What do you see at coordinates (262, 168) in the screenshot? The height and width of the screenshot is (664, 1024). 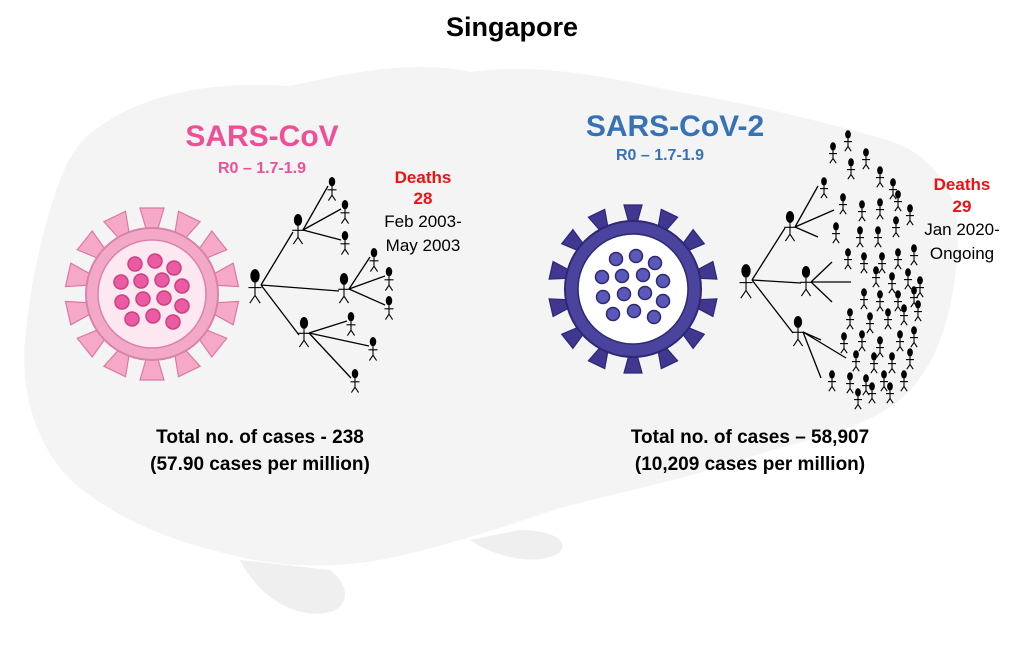 I see `sars-cov-r0: R0 – 1.7-1.9` at bounding box center [262, 168].